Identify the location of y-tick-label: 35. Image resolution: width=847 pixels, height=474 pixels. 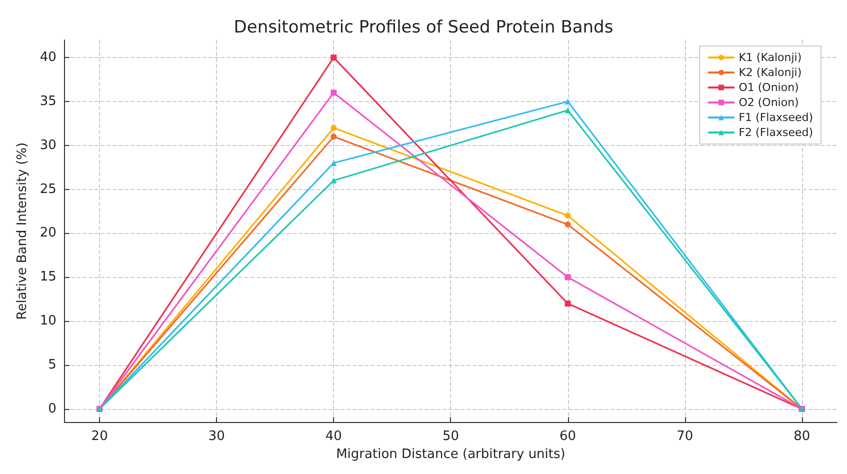
(48, 101).